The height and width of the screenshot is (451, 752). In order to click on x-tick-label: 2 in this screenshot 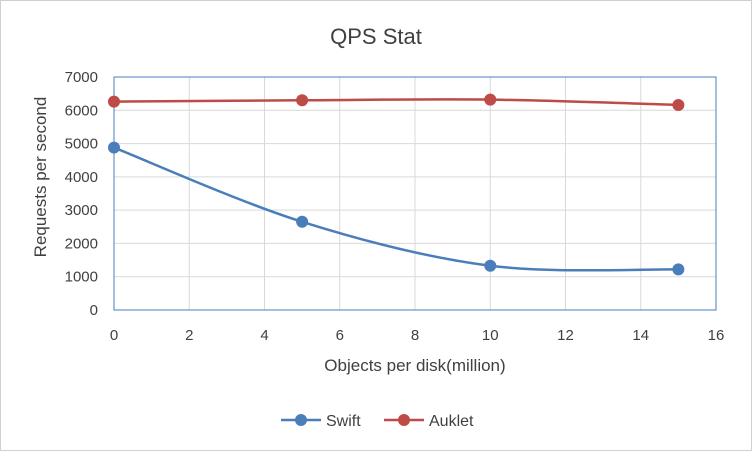, I will do `click(189, 335)`.